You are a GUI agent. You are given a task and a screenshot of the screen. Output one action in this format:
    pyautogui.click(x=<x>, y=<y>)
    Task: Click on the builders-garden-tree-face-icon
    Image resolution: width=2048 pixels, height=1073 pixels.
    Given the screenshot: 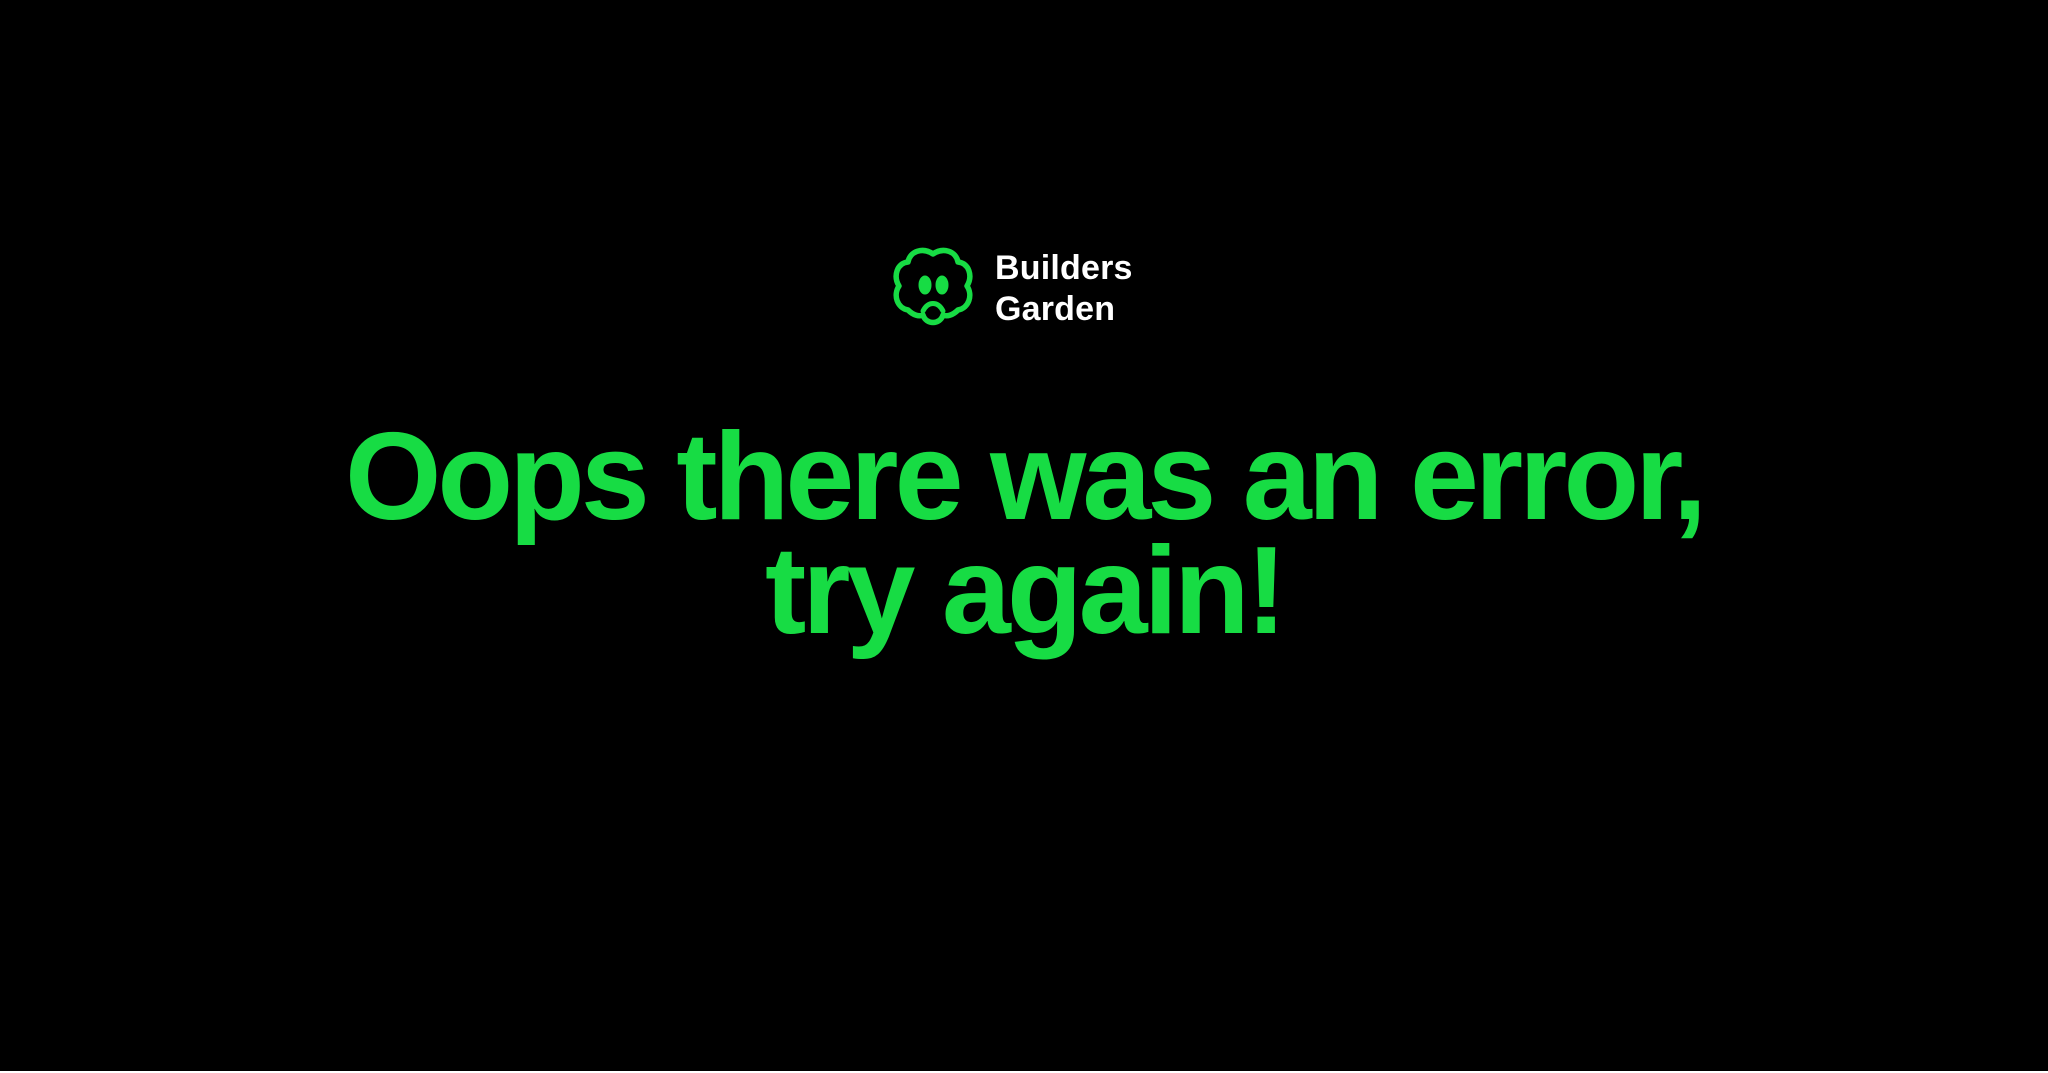 What is the action you would take?
    pyautogui.click(x=933, y=286)
    